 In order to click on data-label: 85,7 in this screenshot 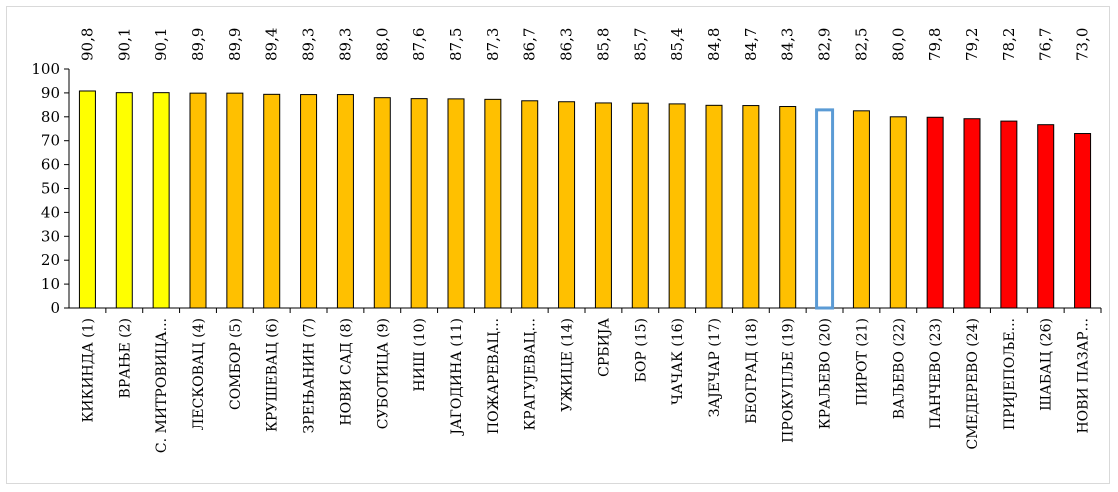, I will do `click(640, 44)`.